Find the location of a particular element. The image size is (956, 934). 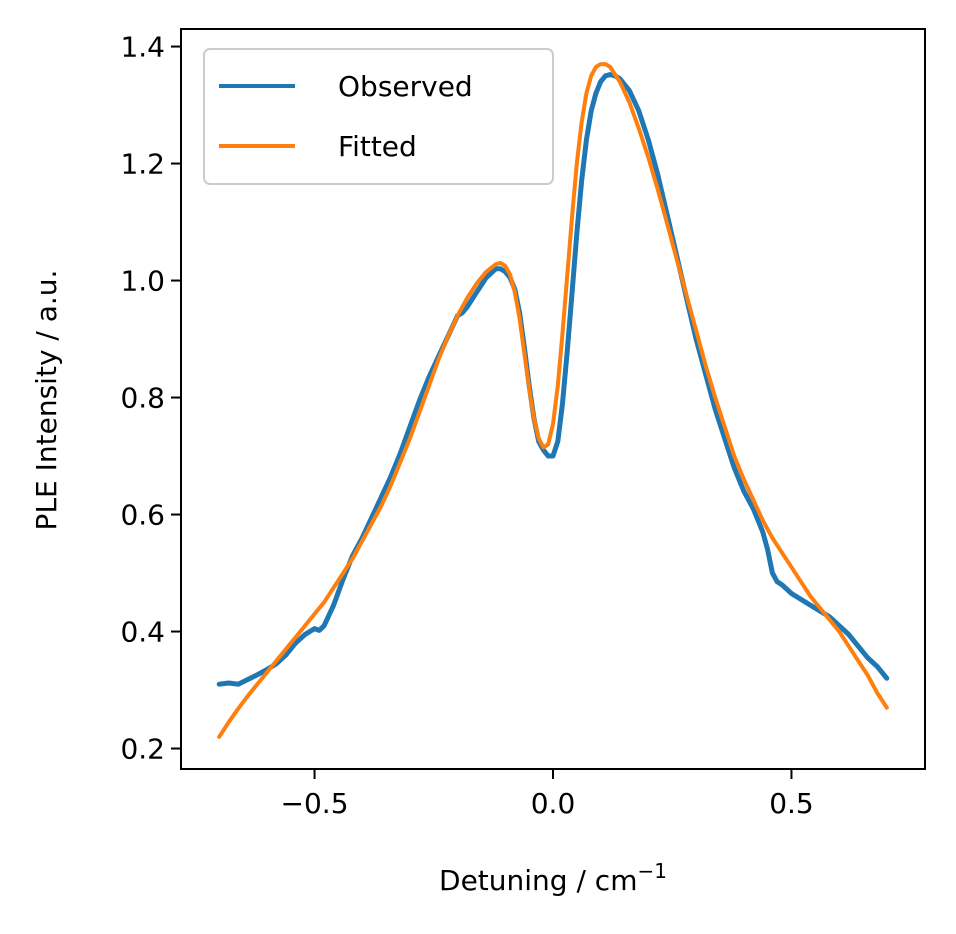

legend-label-observed: Observed is located at coordinates (405, 86).